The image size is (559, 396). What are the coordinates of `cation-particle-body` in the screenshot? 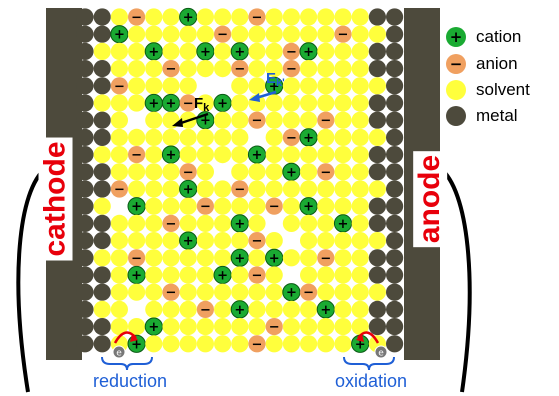 It's located at (257, 154).